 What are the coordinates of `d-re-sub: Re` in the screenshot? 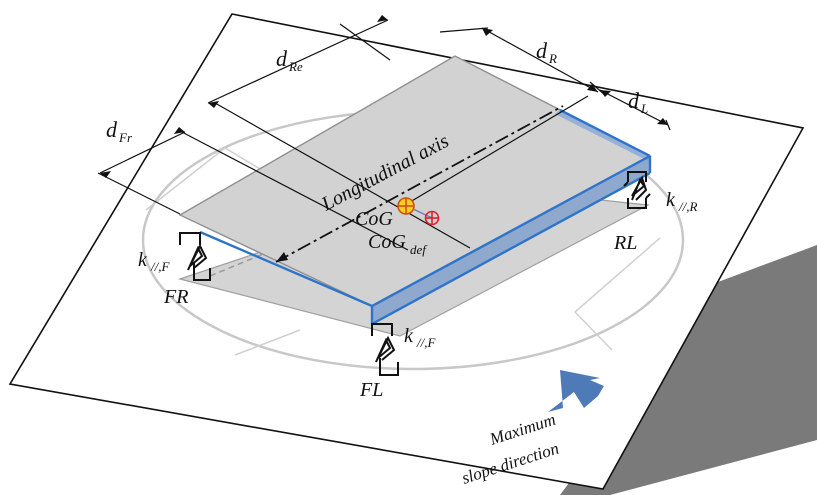 It's located at (295, 66).